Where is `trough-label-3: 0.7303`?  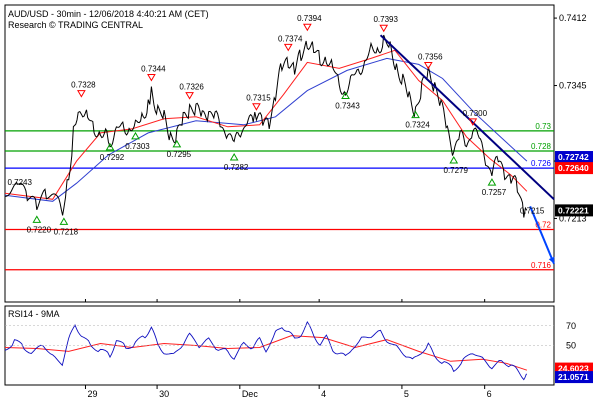
trough-label-3: 0.7303 is located at coordinates (137, 146).